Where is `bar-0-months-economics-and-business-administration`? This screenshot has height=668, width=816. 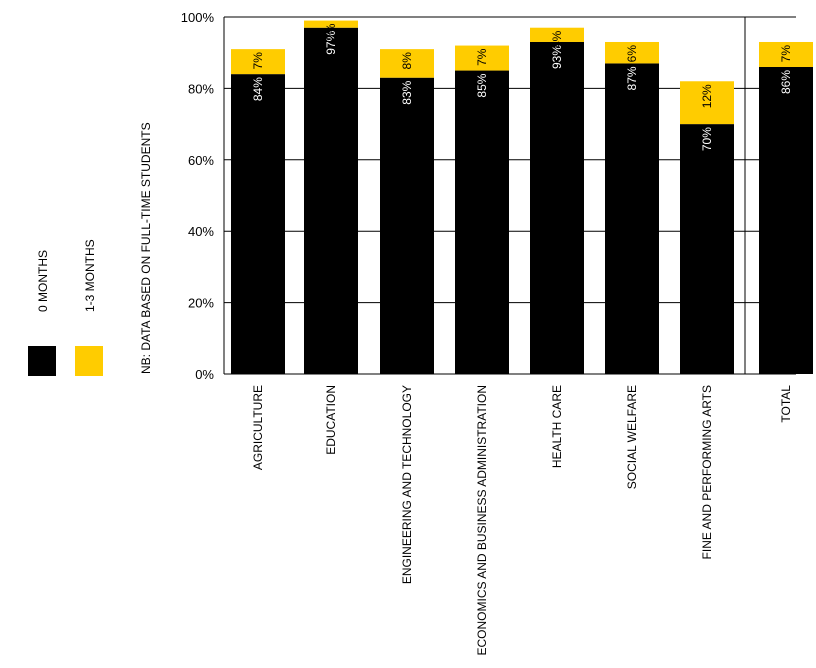
bar-0-months-economics-and-business-administration is located at coordinates (482, 222).